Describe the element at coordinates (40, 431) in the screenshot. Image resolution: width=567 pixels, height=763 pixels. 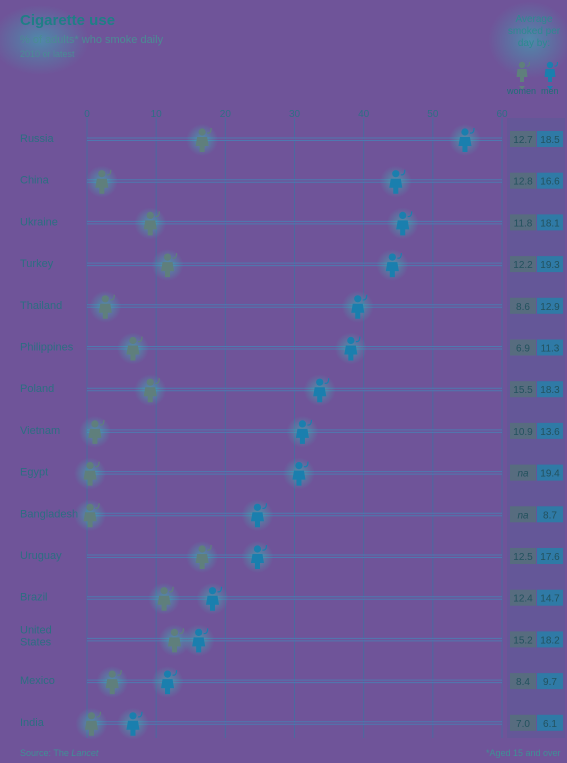
I see `country-label: Vietnam` at that location.